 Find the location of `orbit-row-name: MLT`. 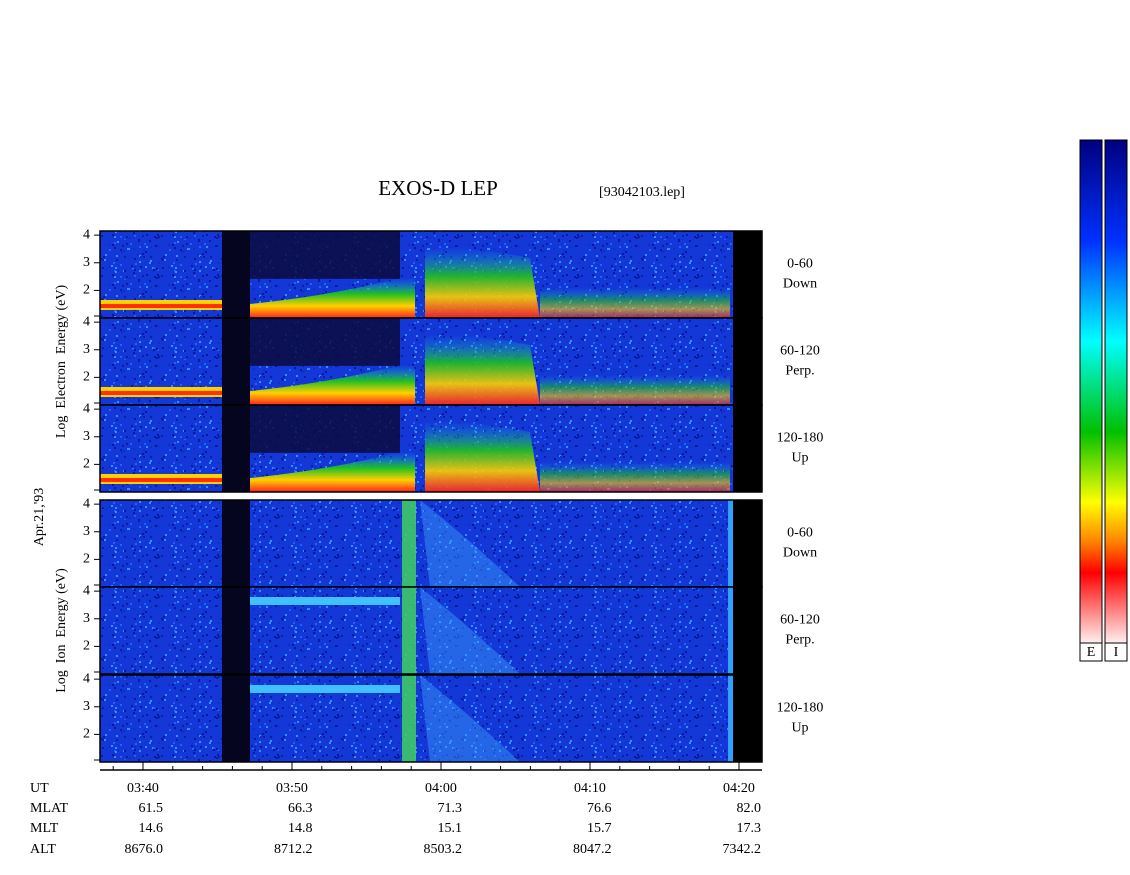

orbit-row-name: MLT is located at coordinates (44, 828).